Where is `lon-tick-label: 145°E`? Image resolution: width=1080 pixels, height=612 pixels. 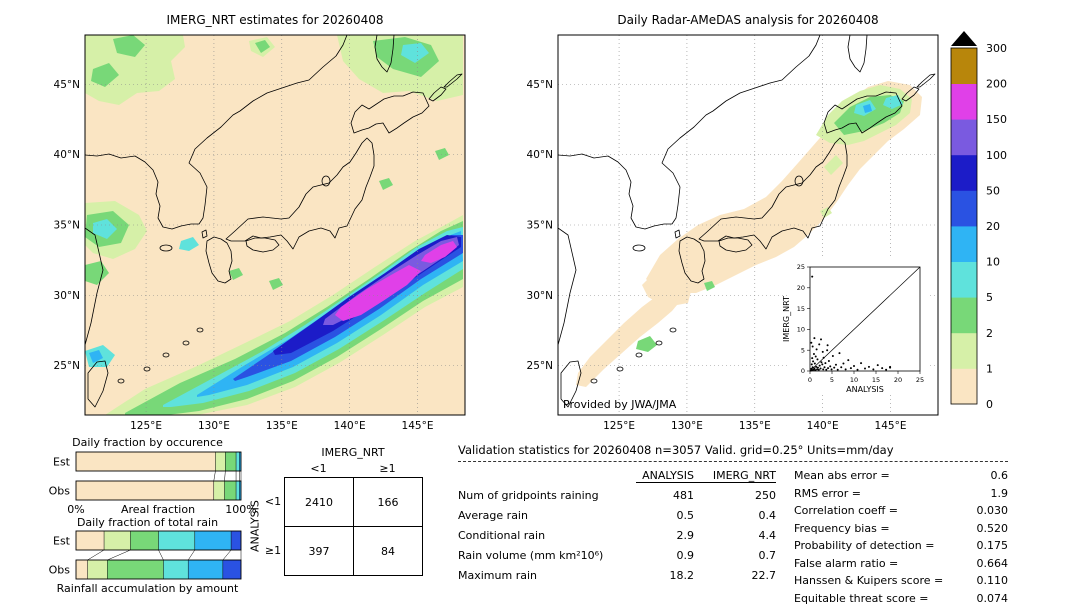
lon-tick-label: 145°E is located at coordinates (418, 426).